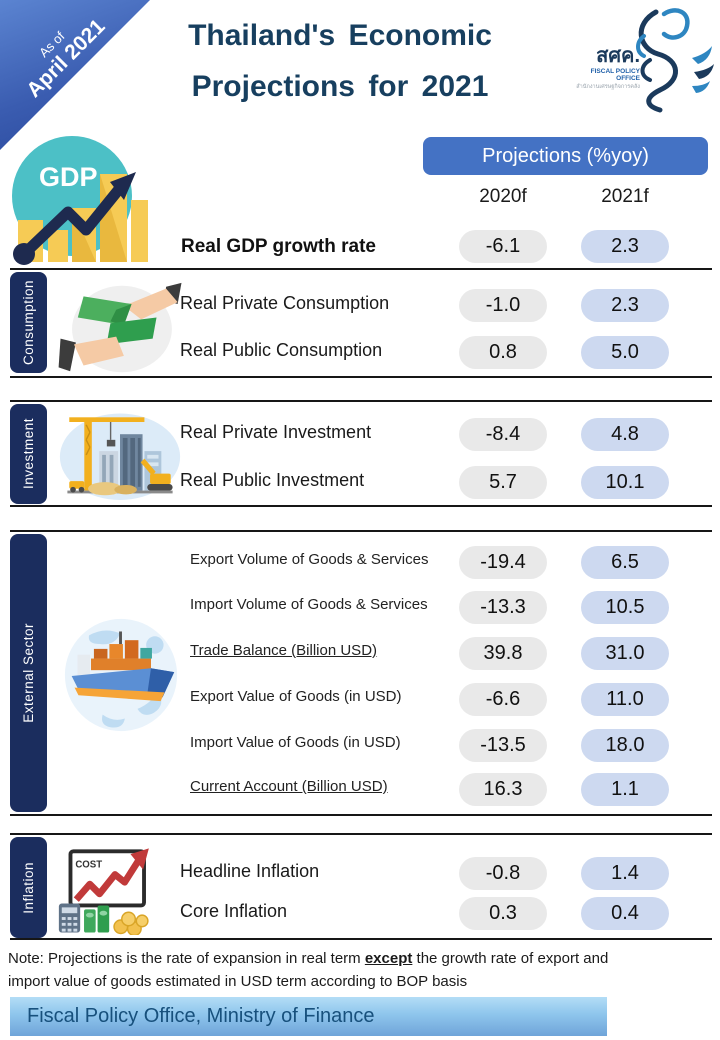 This screenshot has width=720, height=1040. I want to click on gdp-row-label: Real GDP growth rate, so click(278, 246).